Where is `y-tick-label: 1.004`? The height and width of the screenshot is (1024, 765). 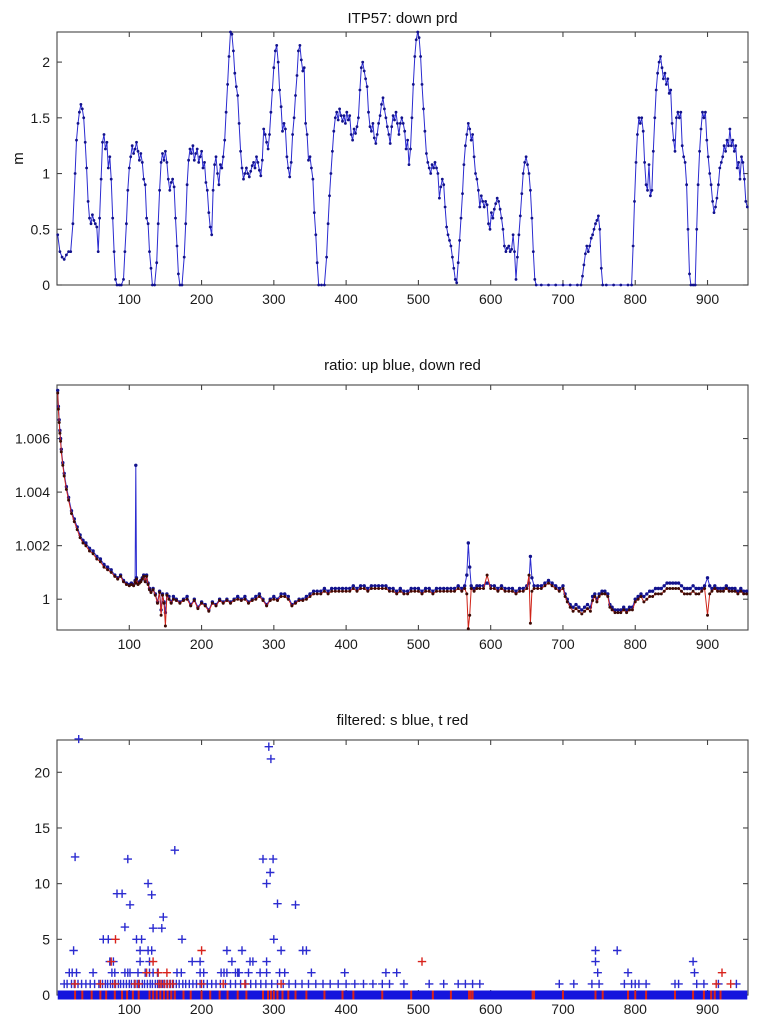 y-tick-label: 1.004 is located at coordinates (32, 492).